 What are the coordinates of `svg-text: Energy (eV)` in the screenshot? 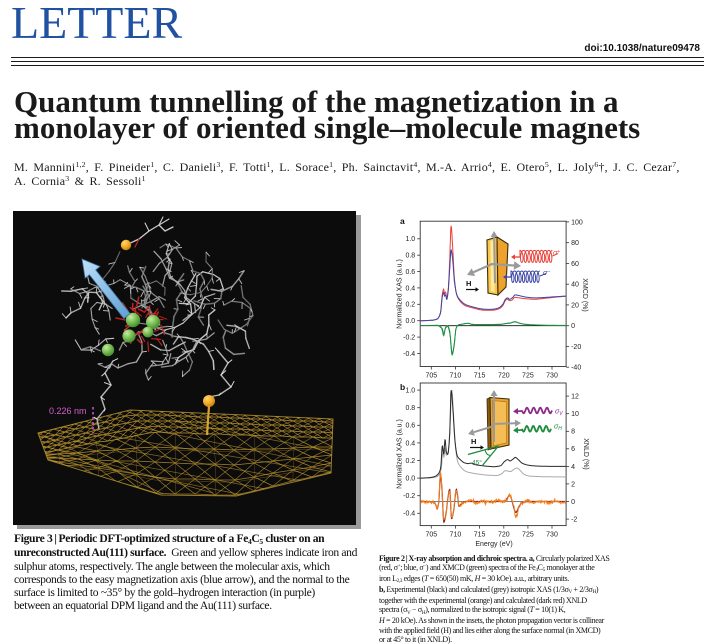 It's located at (493, 544).